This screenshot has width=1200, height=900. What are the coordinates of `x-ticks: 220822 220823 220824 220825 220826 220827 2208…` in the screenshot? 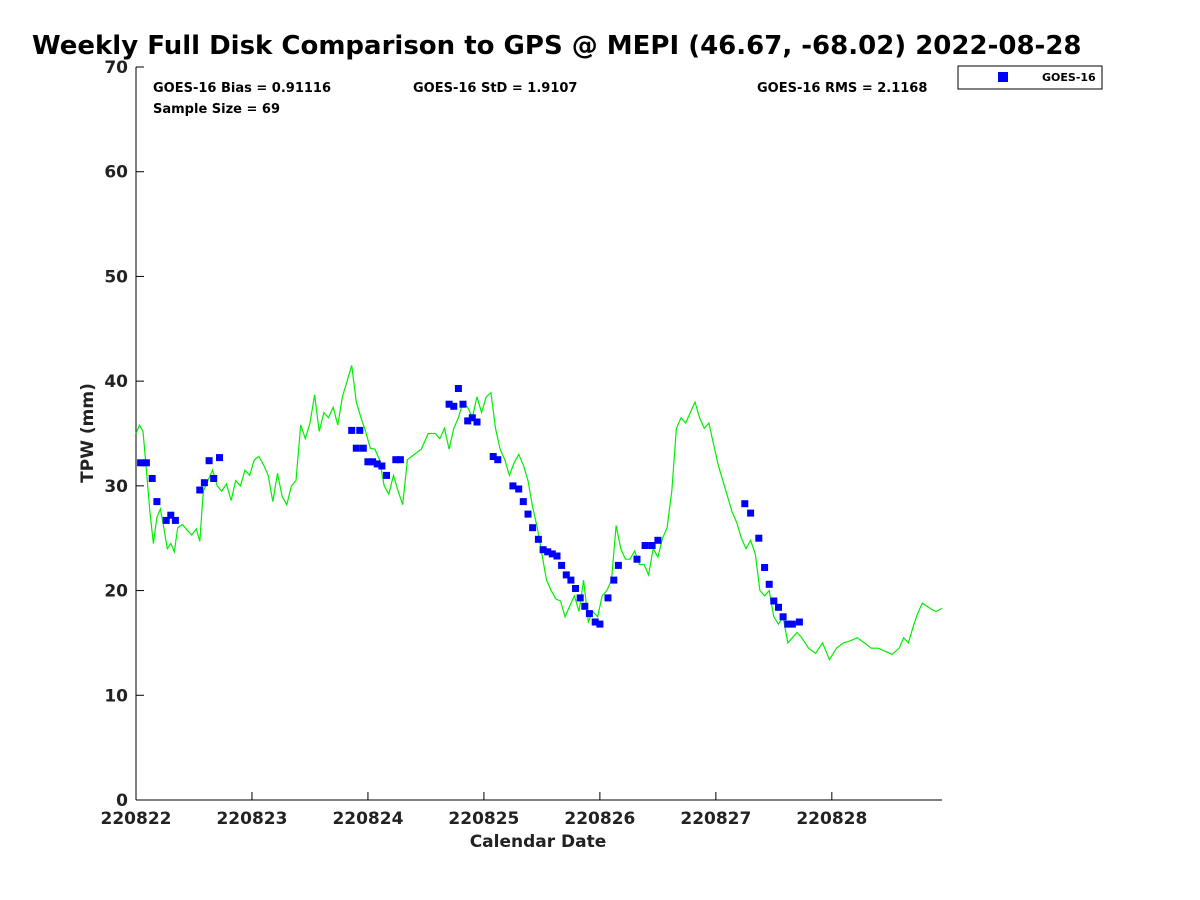 It's located at (484, 810).